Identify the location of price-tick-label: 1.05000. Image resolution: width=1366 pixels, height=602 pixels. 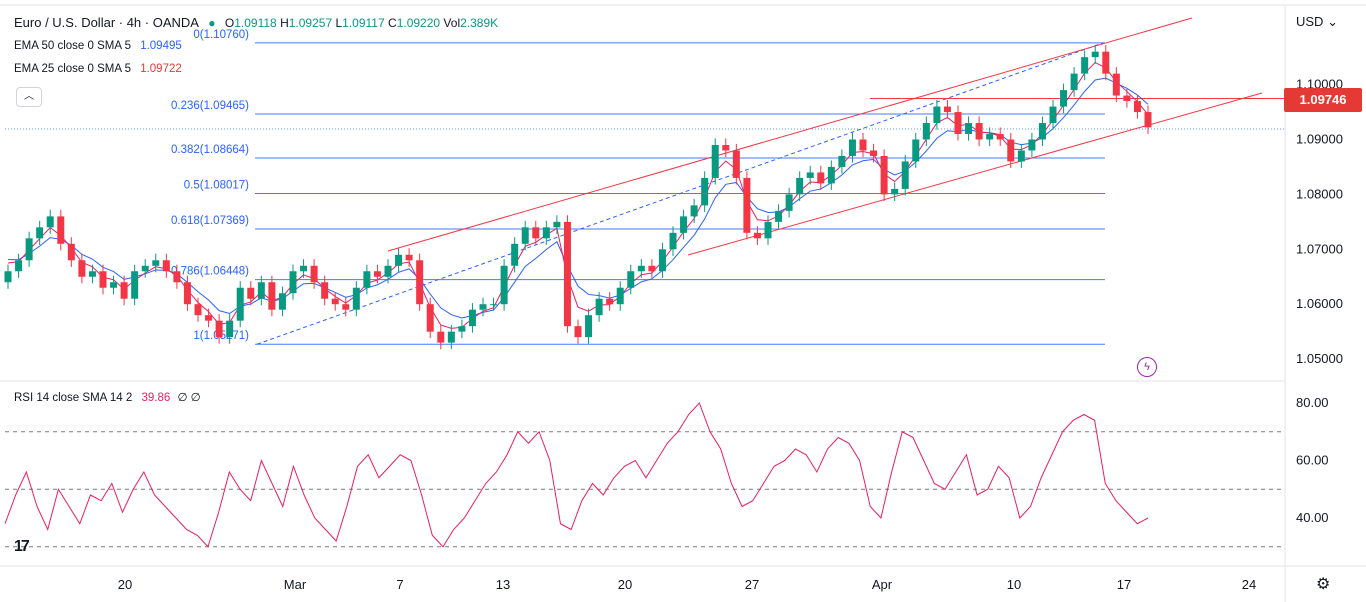
(1319, 358).